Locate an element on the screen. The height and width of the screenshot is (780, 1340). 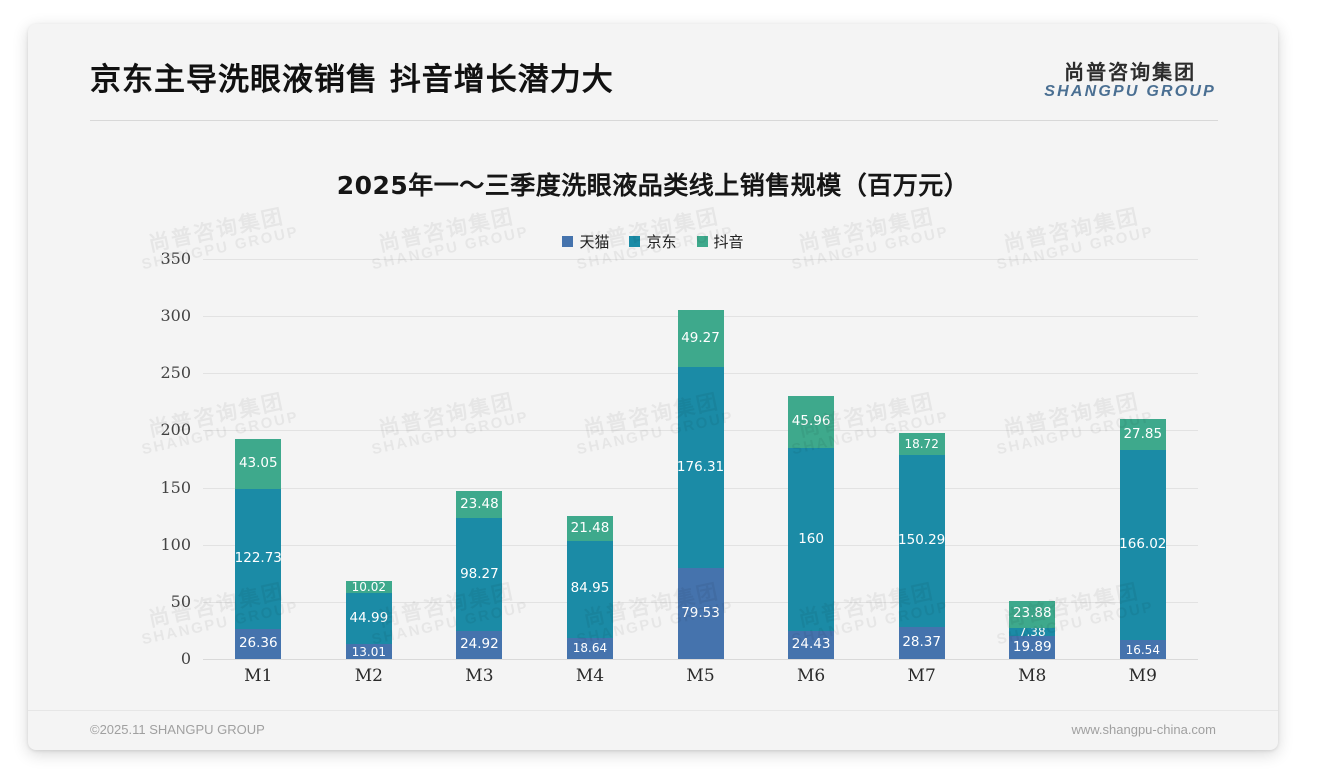
bar-segment-京东: 150.29 is located at coordinates (922, 540).